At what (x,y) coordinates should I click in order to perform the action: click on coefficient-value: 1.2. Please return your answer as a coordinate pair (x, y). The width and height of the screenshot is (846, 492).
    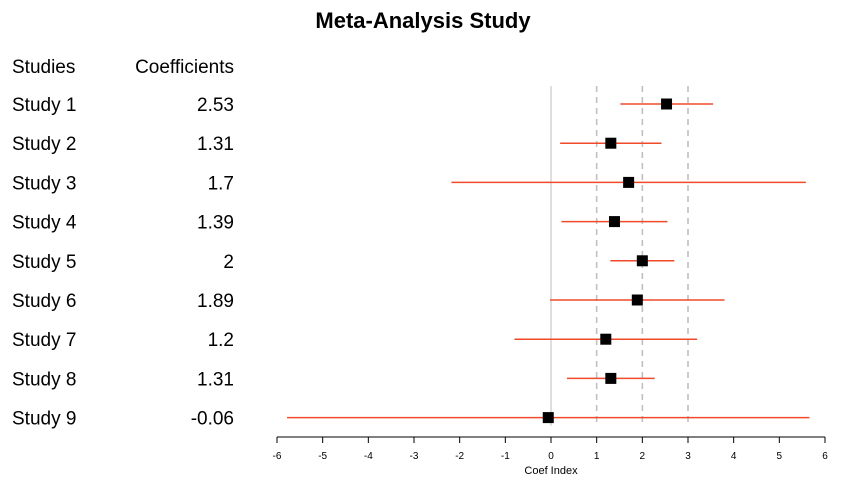
    Looking at the image, I should click on (221, 340).